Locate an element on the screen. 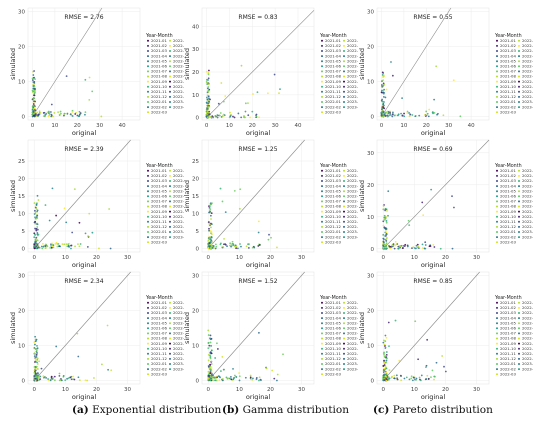 This screenshot has height=423, width=550. legend-label: 2021-07 is located at coordinates (508, 71).